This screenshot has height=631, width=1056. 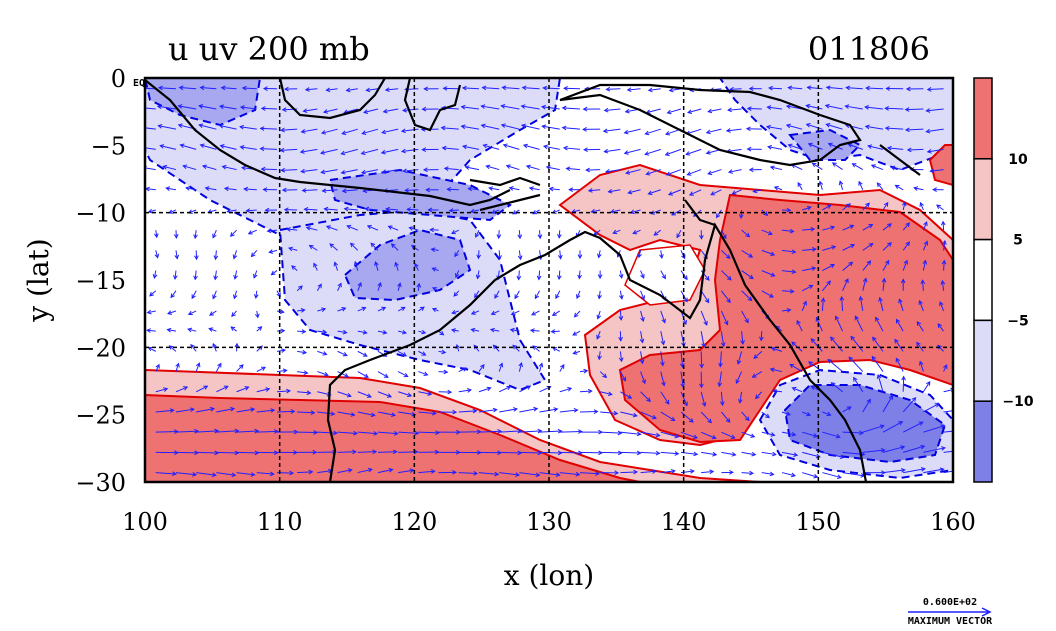 What do you see at coordinates (818, 522) in the screenshot?
I see `x-tick-label: 150` at bounding box center [818, 522].